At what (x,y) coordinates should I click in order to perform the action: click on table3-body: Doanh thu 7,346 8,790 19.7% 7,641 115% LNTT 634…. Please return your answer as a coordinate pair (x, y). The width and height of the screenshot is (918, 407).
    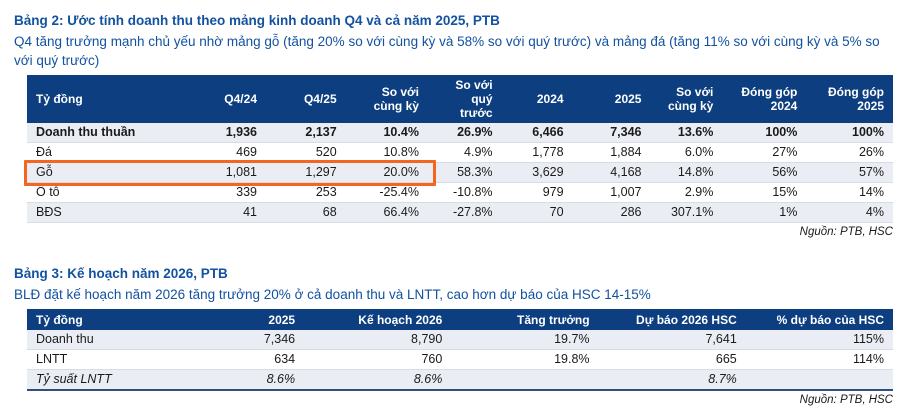
    Looking at the image, I should click on (460, 360).